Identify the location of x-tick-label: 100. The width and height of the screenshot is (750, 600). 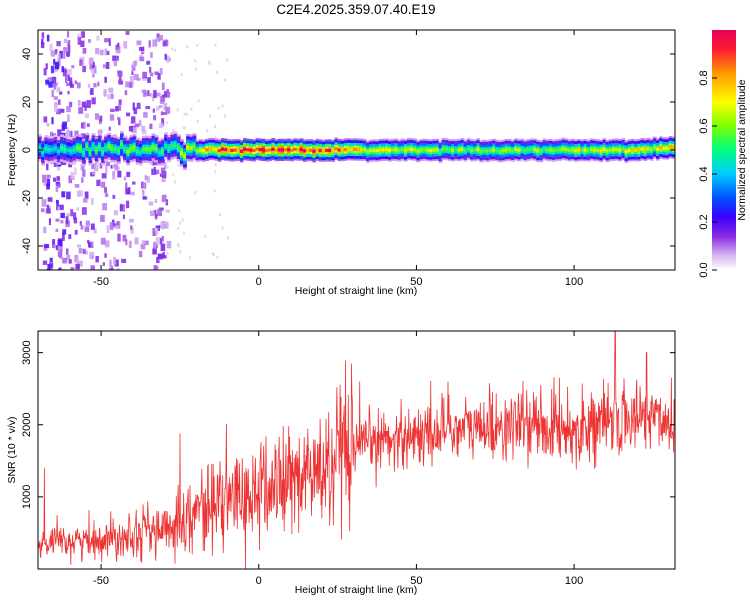
(574, 581).